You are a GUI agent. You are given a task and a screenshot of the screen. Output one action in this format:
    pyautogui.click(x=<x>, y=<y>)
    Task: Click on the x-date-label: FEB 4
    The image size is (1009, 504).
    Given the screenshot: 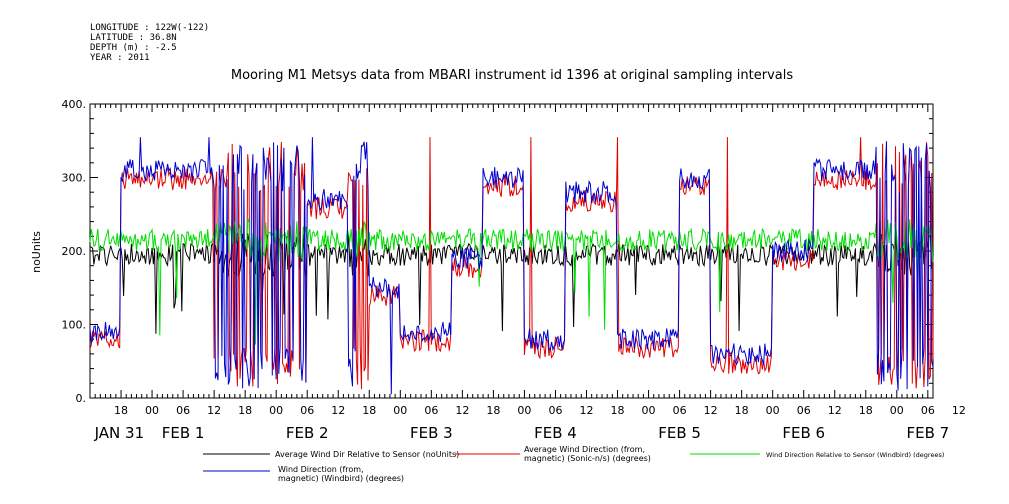 What is the action you would take?
    pyautogui.click(x=555, y=433)
    